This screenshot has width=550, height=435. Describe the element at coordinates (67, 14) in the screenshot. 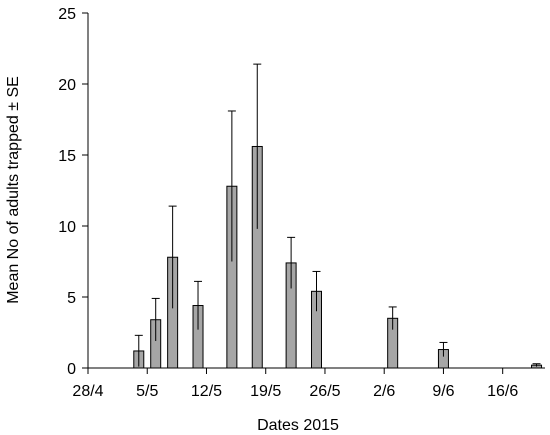

I see `y-tick-label: 25` at that location.